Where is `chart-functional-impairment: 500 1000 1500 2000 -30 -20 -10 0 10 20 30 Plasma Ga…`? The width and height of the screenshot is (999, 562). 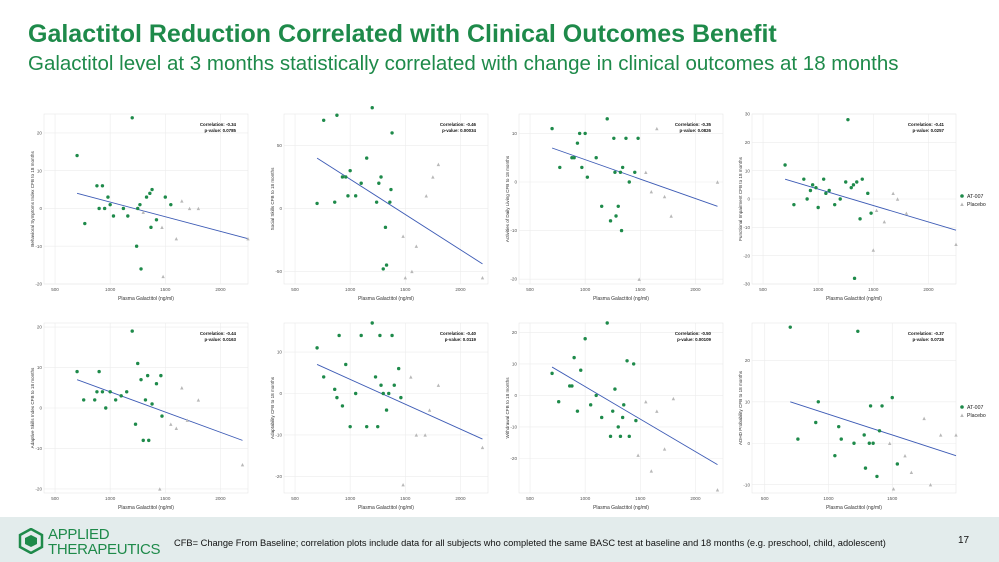 chart-functional-impairment: 500 1000 1500 2000 -30 -20 -10 0 10 20 30 Plasma Ga… is located at coordinates (850, 203).